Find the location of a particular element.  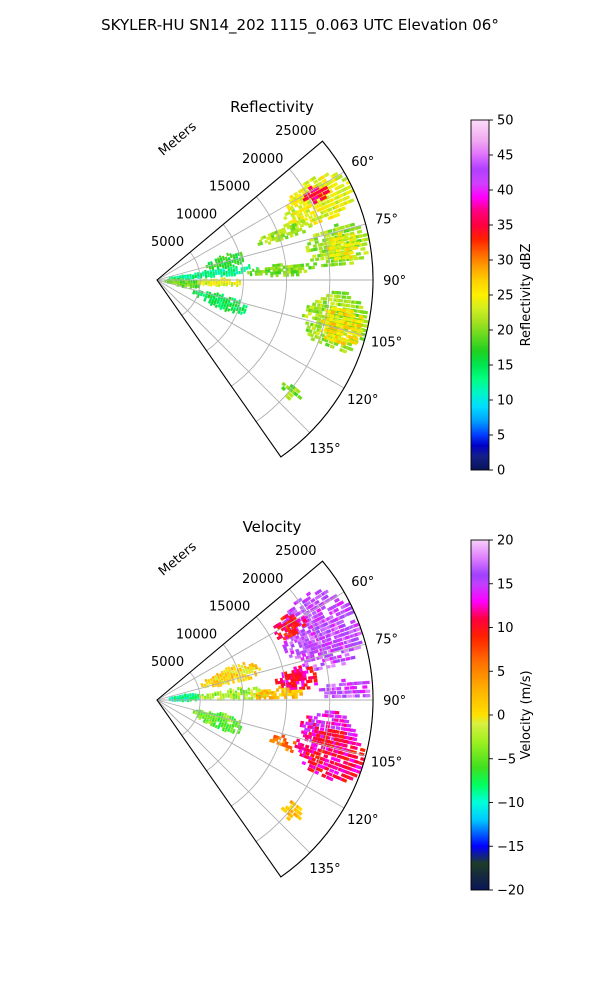

colorbar-tick-label: −10 is located at coordinates (510, 803).